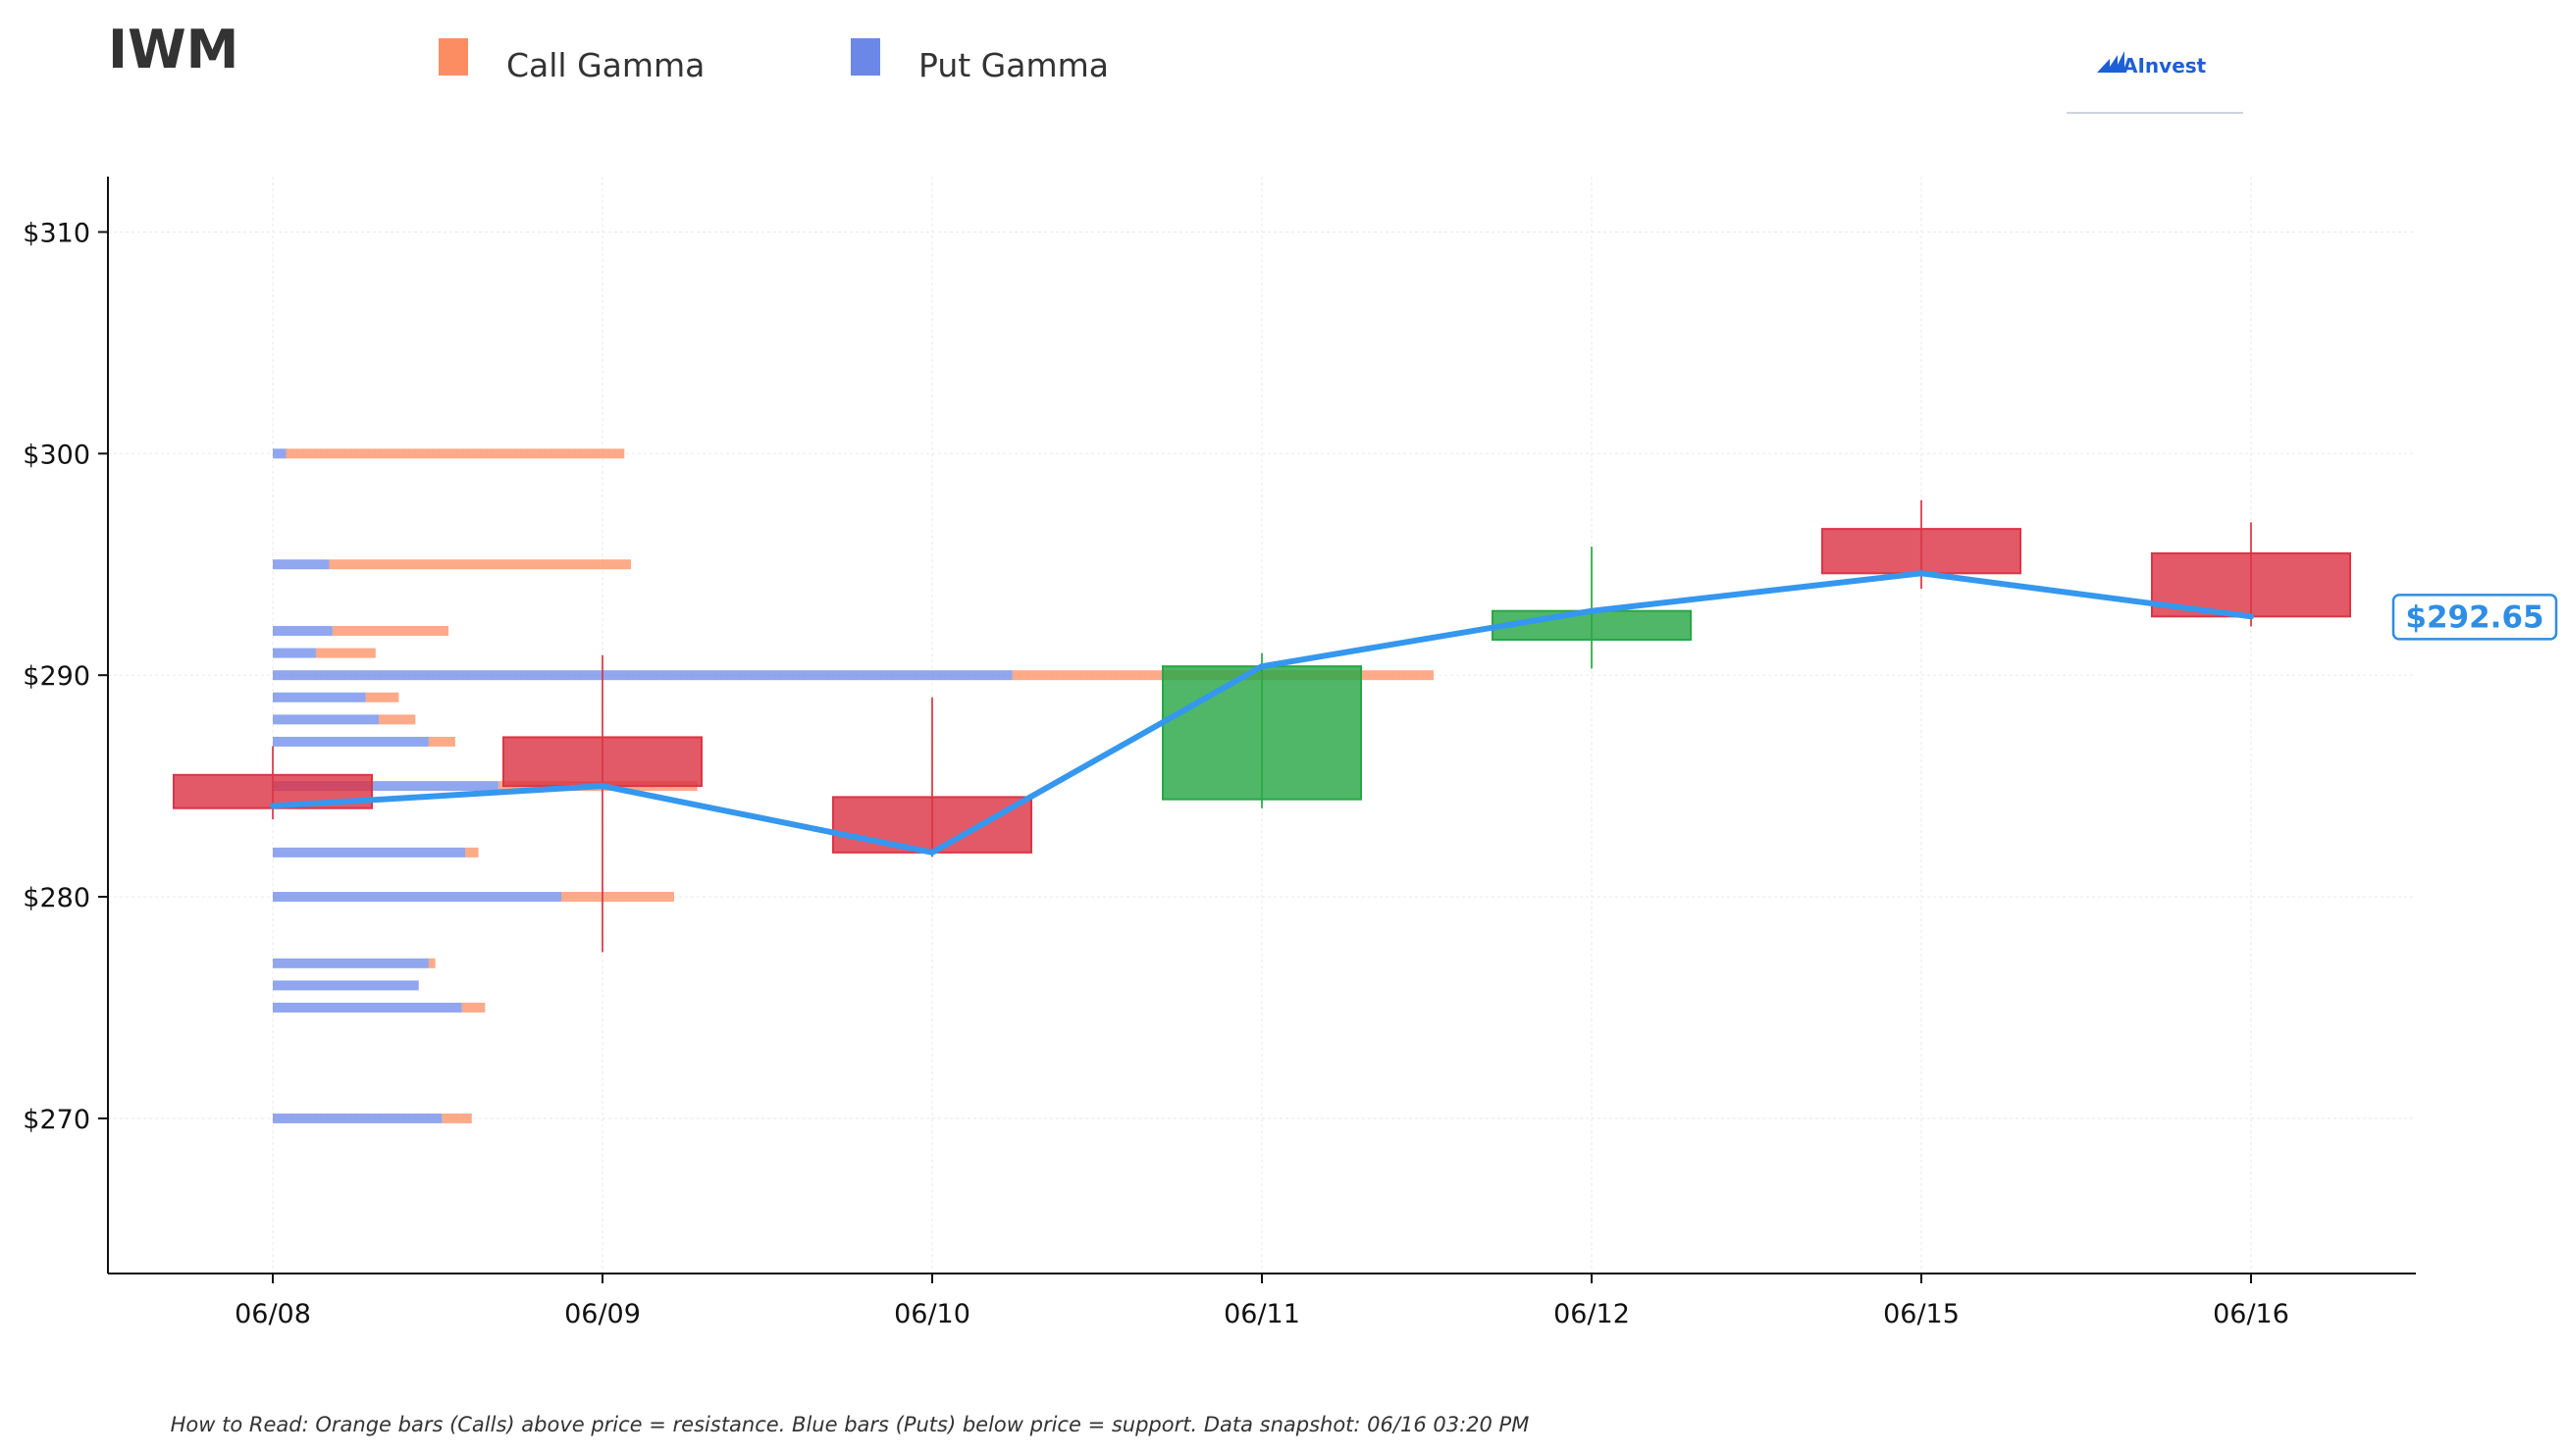 Image resolution: width=2567 pixels, height=1456 pixels. Describe the element at coordinates (57, 233) in the screenshot. I see `y-tick-label: $310` at that location.